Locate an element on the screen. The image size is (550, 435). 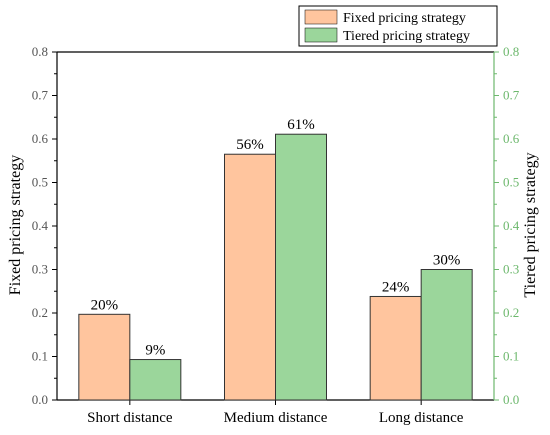
y-axis-title-right: Tiered pricing strategy is located at coordinates (530, 224).